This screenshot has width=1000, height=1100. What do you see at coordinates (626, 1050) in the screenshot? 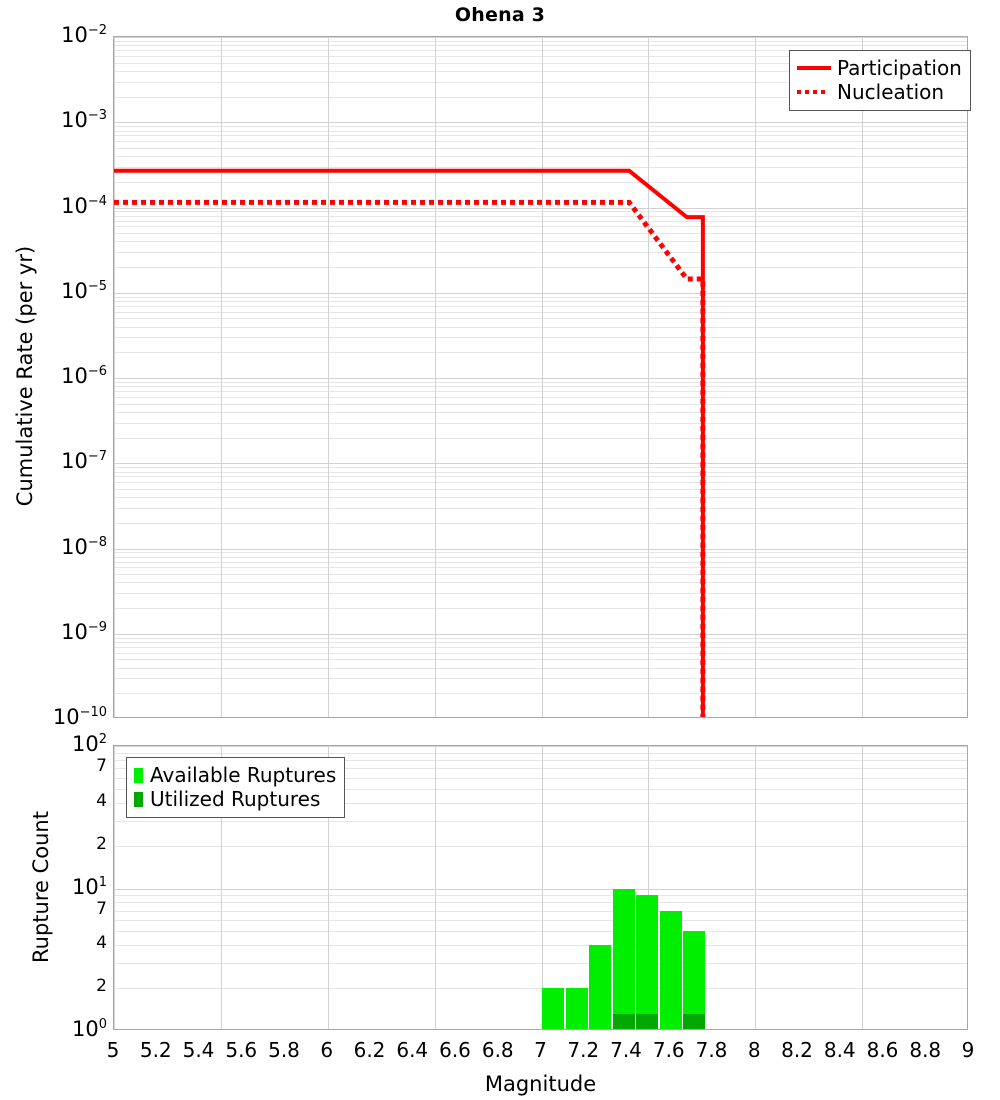
I see `x-tick-label: 7.4` at bounding box center [626, 1050].